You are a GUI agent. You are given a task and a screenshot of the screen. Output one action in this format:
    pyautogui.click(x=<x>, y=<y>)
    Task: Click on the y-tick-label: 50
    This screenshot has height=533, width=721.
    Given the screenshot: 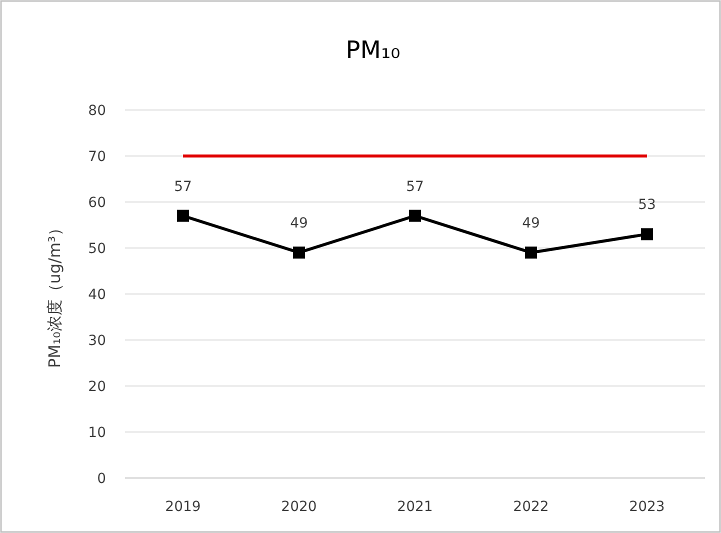 What is the action you would take?
    pyautogui.click(x=97, y=249)
    